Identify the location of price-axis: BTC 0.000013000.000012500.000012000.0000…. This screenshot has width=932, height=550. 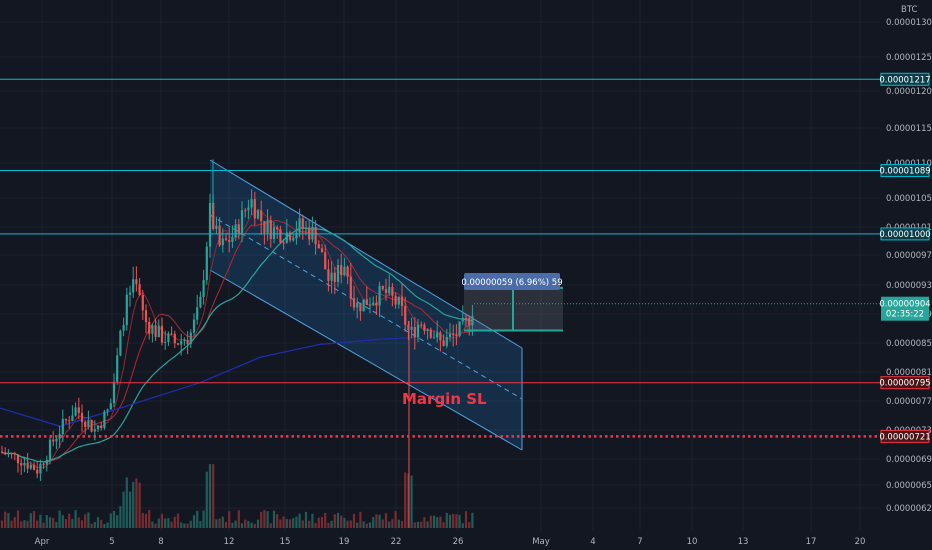
(905, 265).